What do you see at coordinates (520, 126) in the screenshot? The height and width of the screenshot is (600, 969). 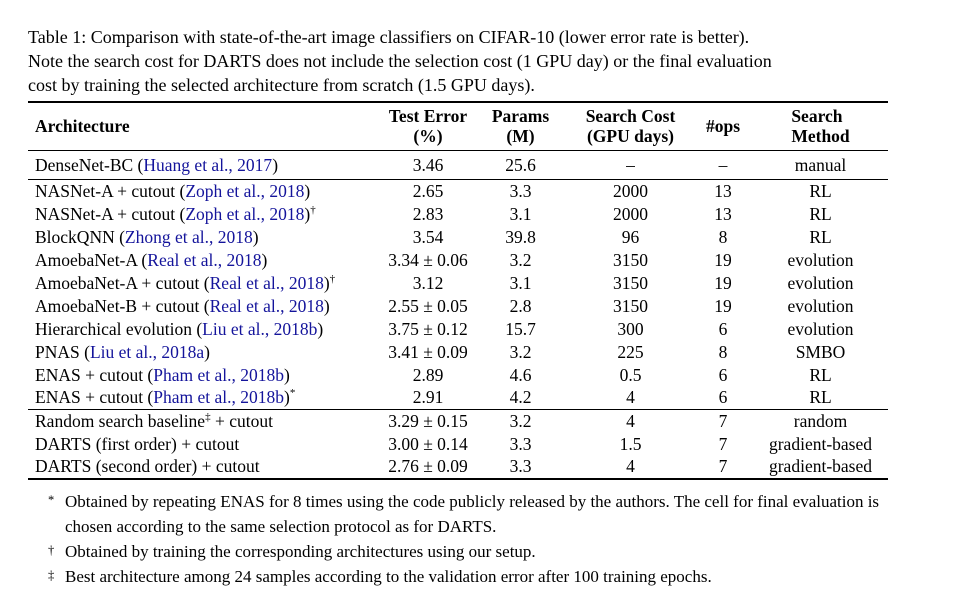 I see `column-header-label: Params (M)` at bounding box center [520, 126].